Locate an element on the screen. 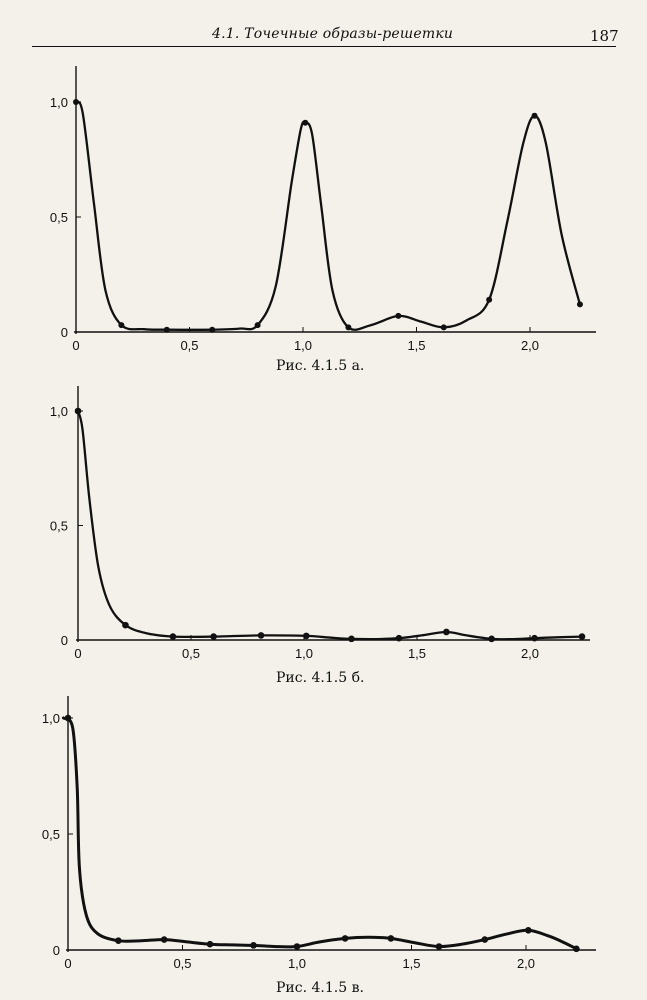  chart-a-caption: Рис. 4.1.5 а. is located at coordinates (320, 366).